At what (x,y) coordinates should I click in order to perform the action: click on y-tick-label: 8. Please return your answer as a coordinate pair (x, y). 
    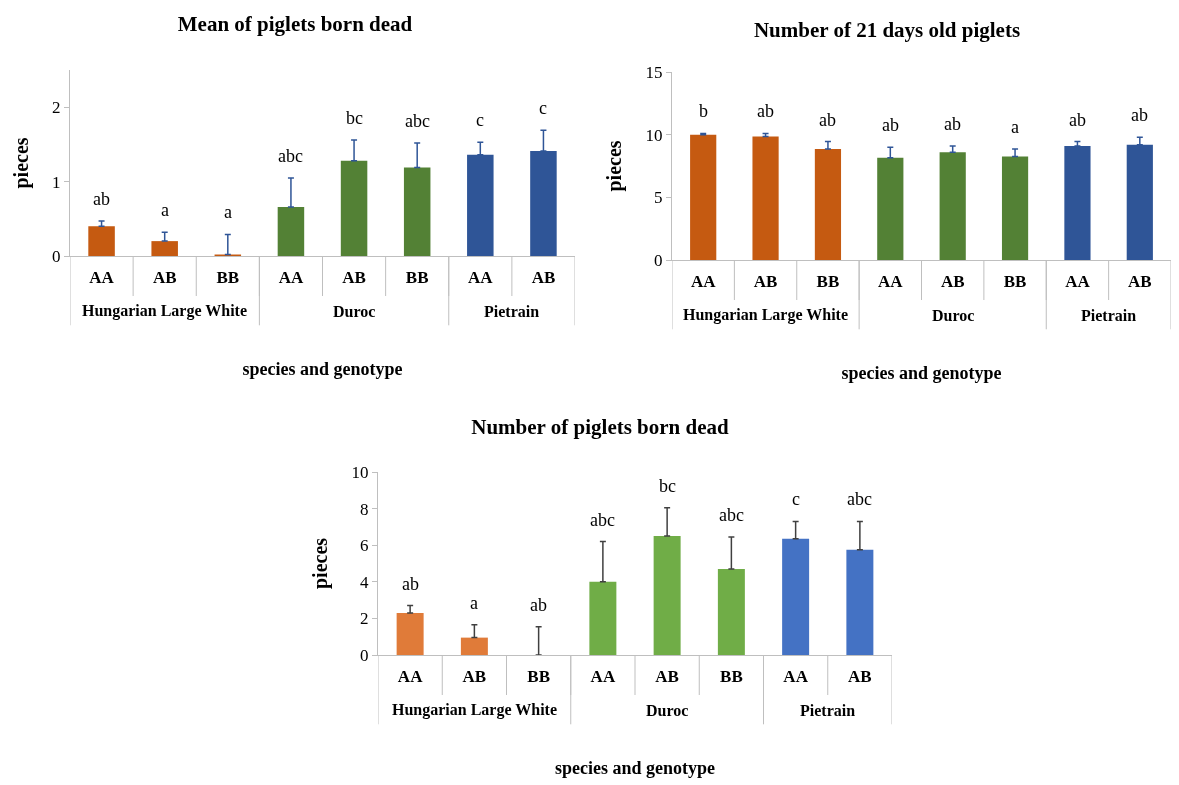
    Looking at the image, I should click on (364, 509).